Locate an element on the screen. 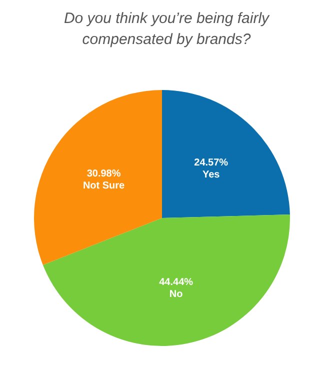  data-label: 44.44% is located at coordinates (176, 282).